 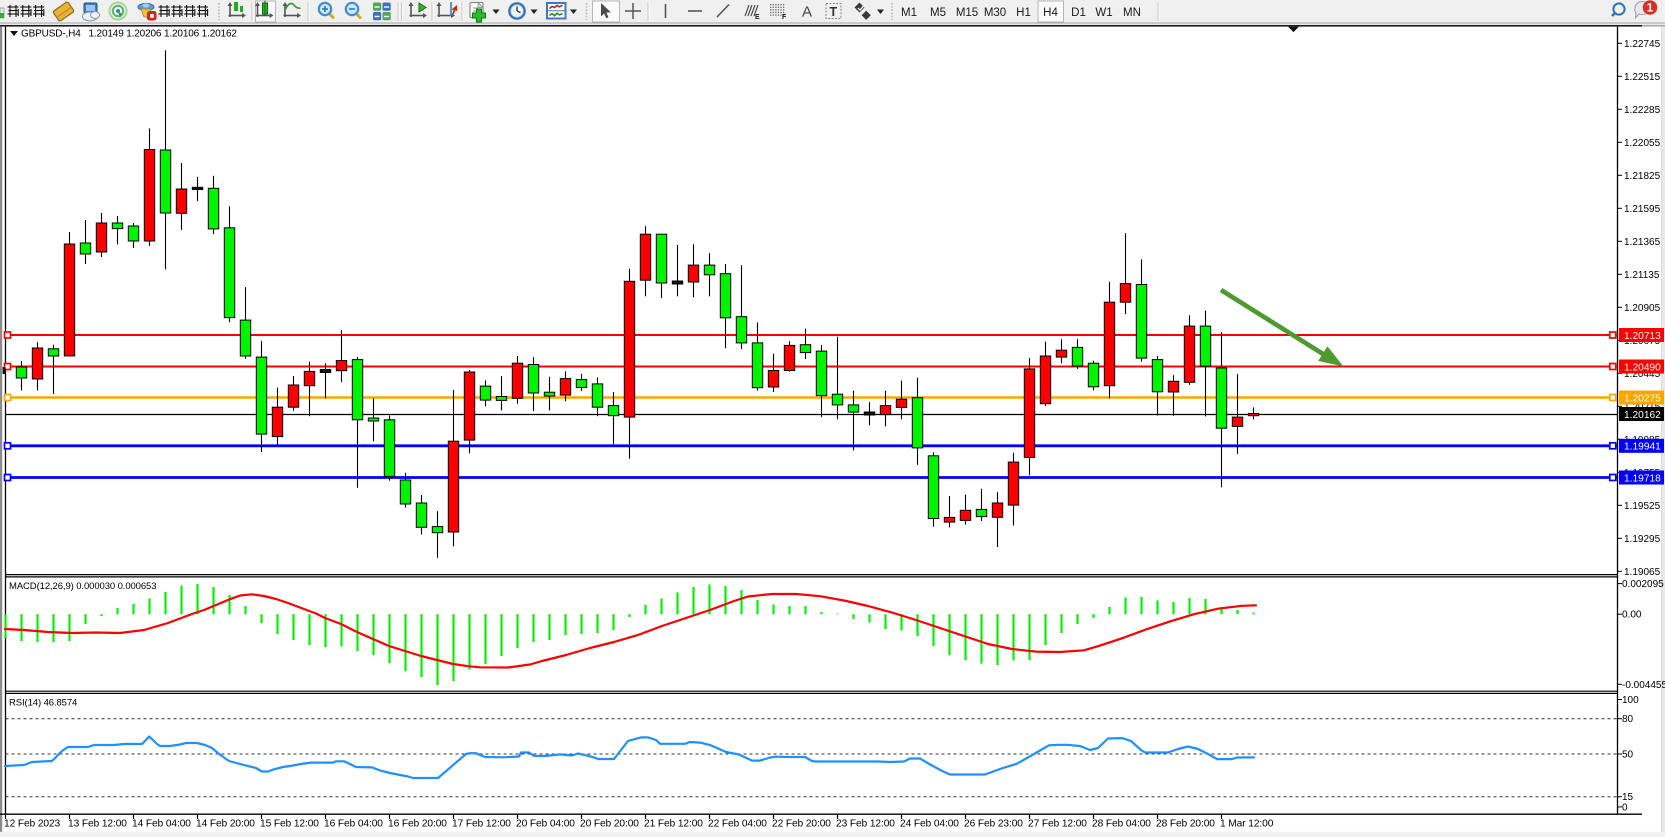 What do you see at coordinates (1642, 572) in the screenshot?
I see `svg-text: 1.19065` at bounding box center [1642, 572].